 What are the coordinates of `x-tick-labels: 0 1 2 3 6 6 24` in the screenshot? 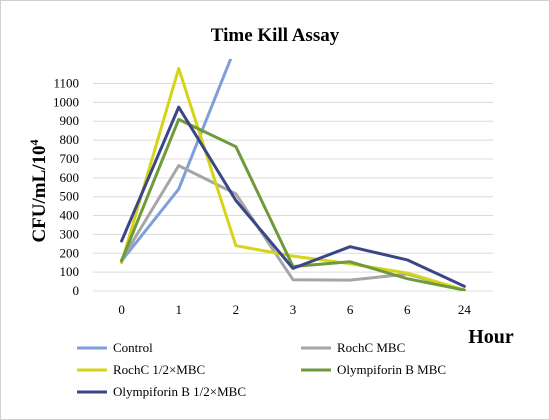 It's located at (294, 309).